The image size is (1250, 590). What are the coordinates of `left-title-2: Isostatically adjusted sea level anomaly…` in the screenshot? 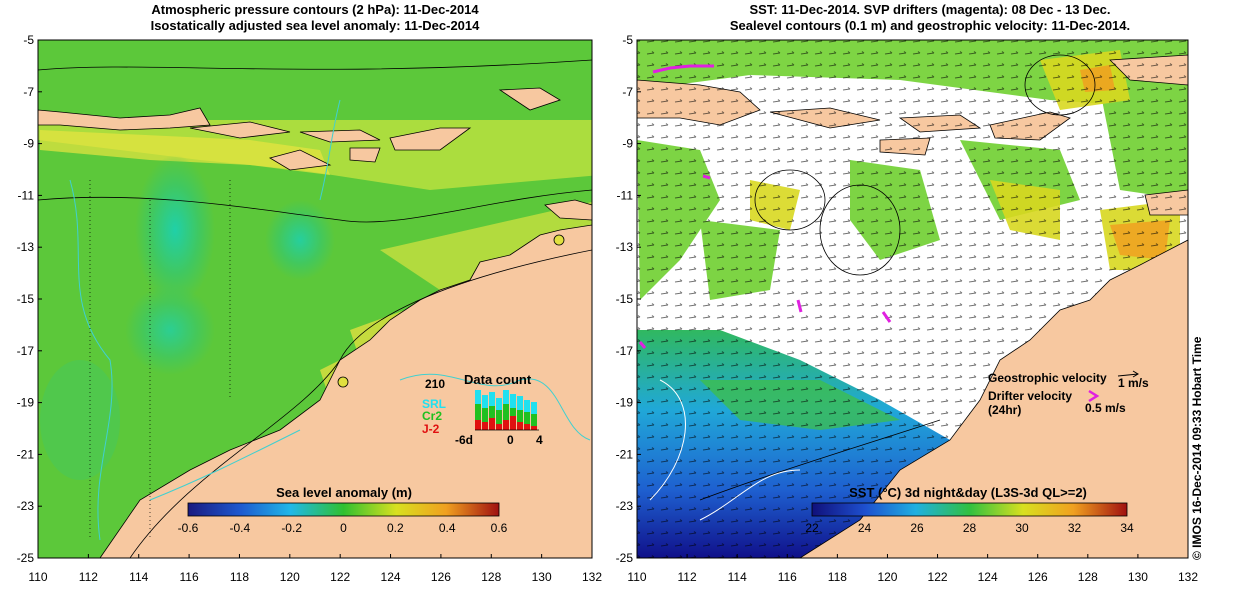 It's located at (315, 25).